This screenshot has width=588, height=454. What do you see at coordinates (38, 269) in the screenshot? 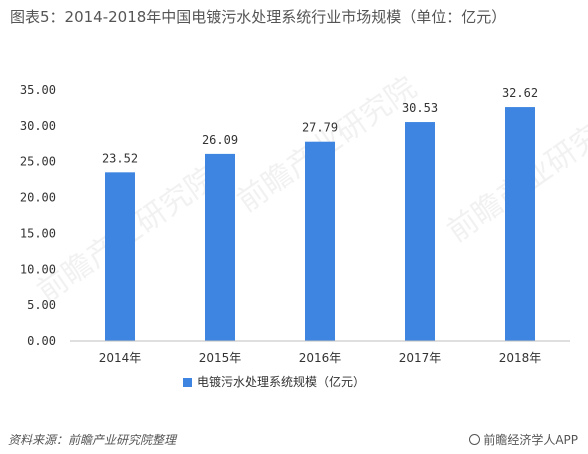
I see `y-tick-label-2: 10.00` at bounding box center [38, 269].